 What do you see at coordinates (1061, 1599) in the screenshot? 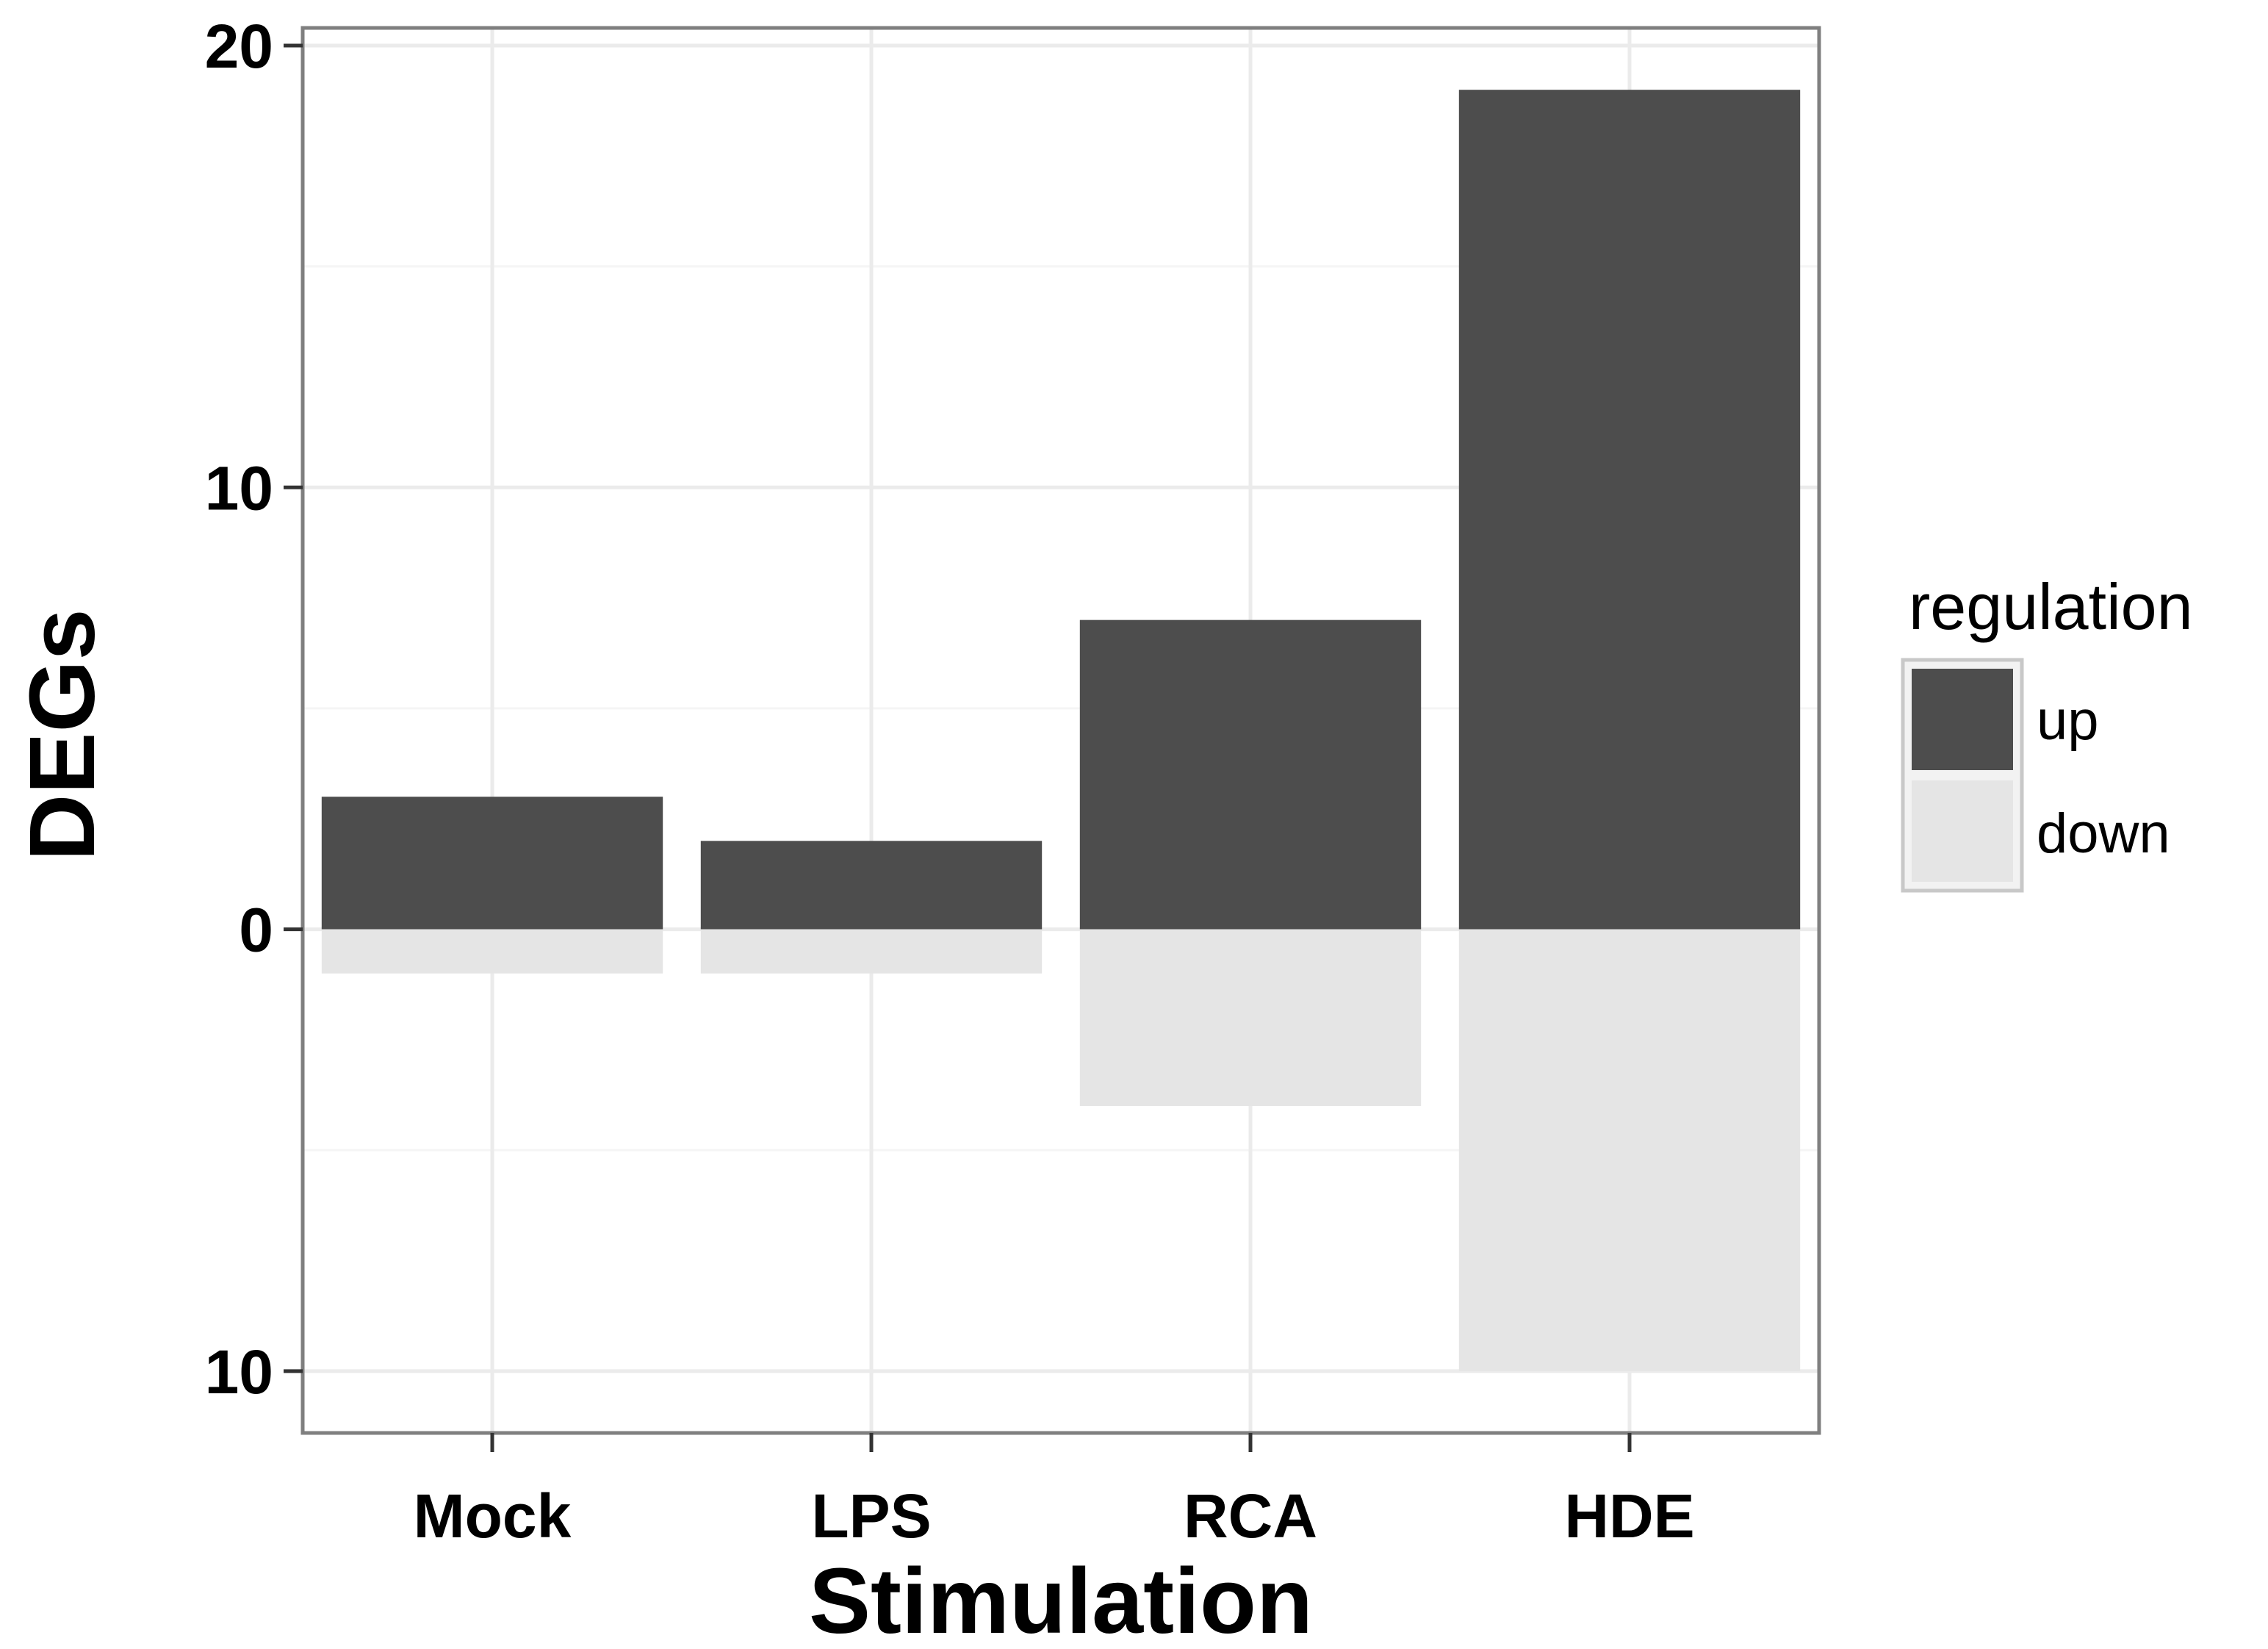
I see `x-axis-title: Stimulation` at bounding box center [1061, 1599].